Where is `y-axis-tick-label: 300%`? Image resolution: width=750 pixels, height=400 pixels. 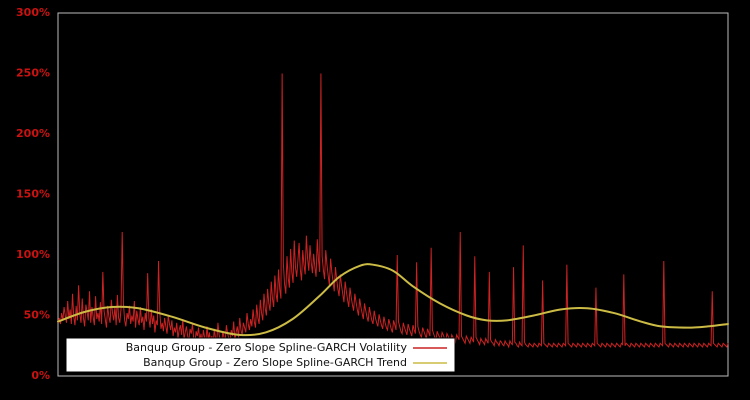
y-axis-tick-label: 300% is located at coordinates (33, 12).